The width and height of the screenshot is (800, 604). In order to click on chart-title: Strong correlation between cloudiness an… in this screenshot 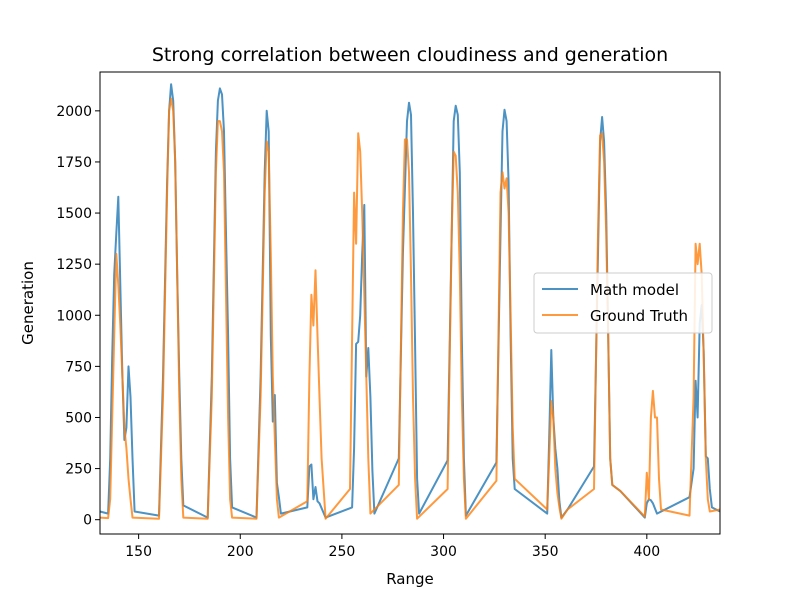, I will do `click(410, 55)`.